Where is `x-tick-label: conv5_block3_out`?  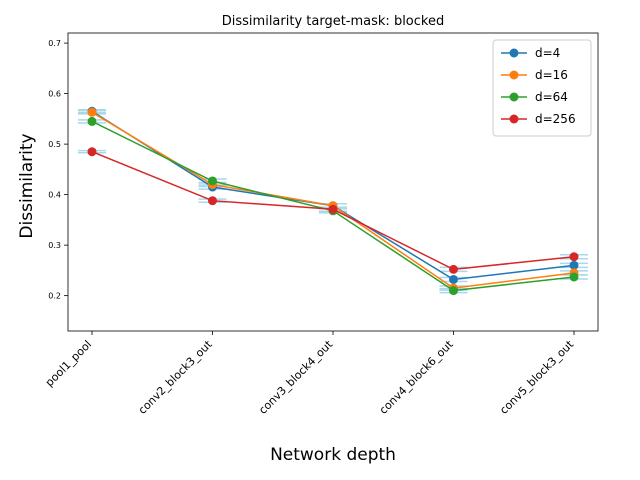
x-tick-label: conv5_block3_out is located at coordinates (536, 376).